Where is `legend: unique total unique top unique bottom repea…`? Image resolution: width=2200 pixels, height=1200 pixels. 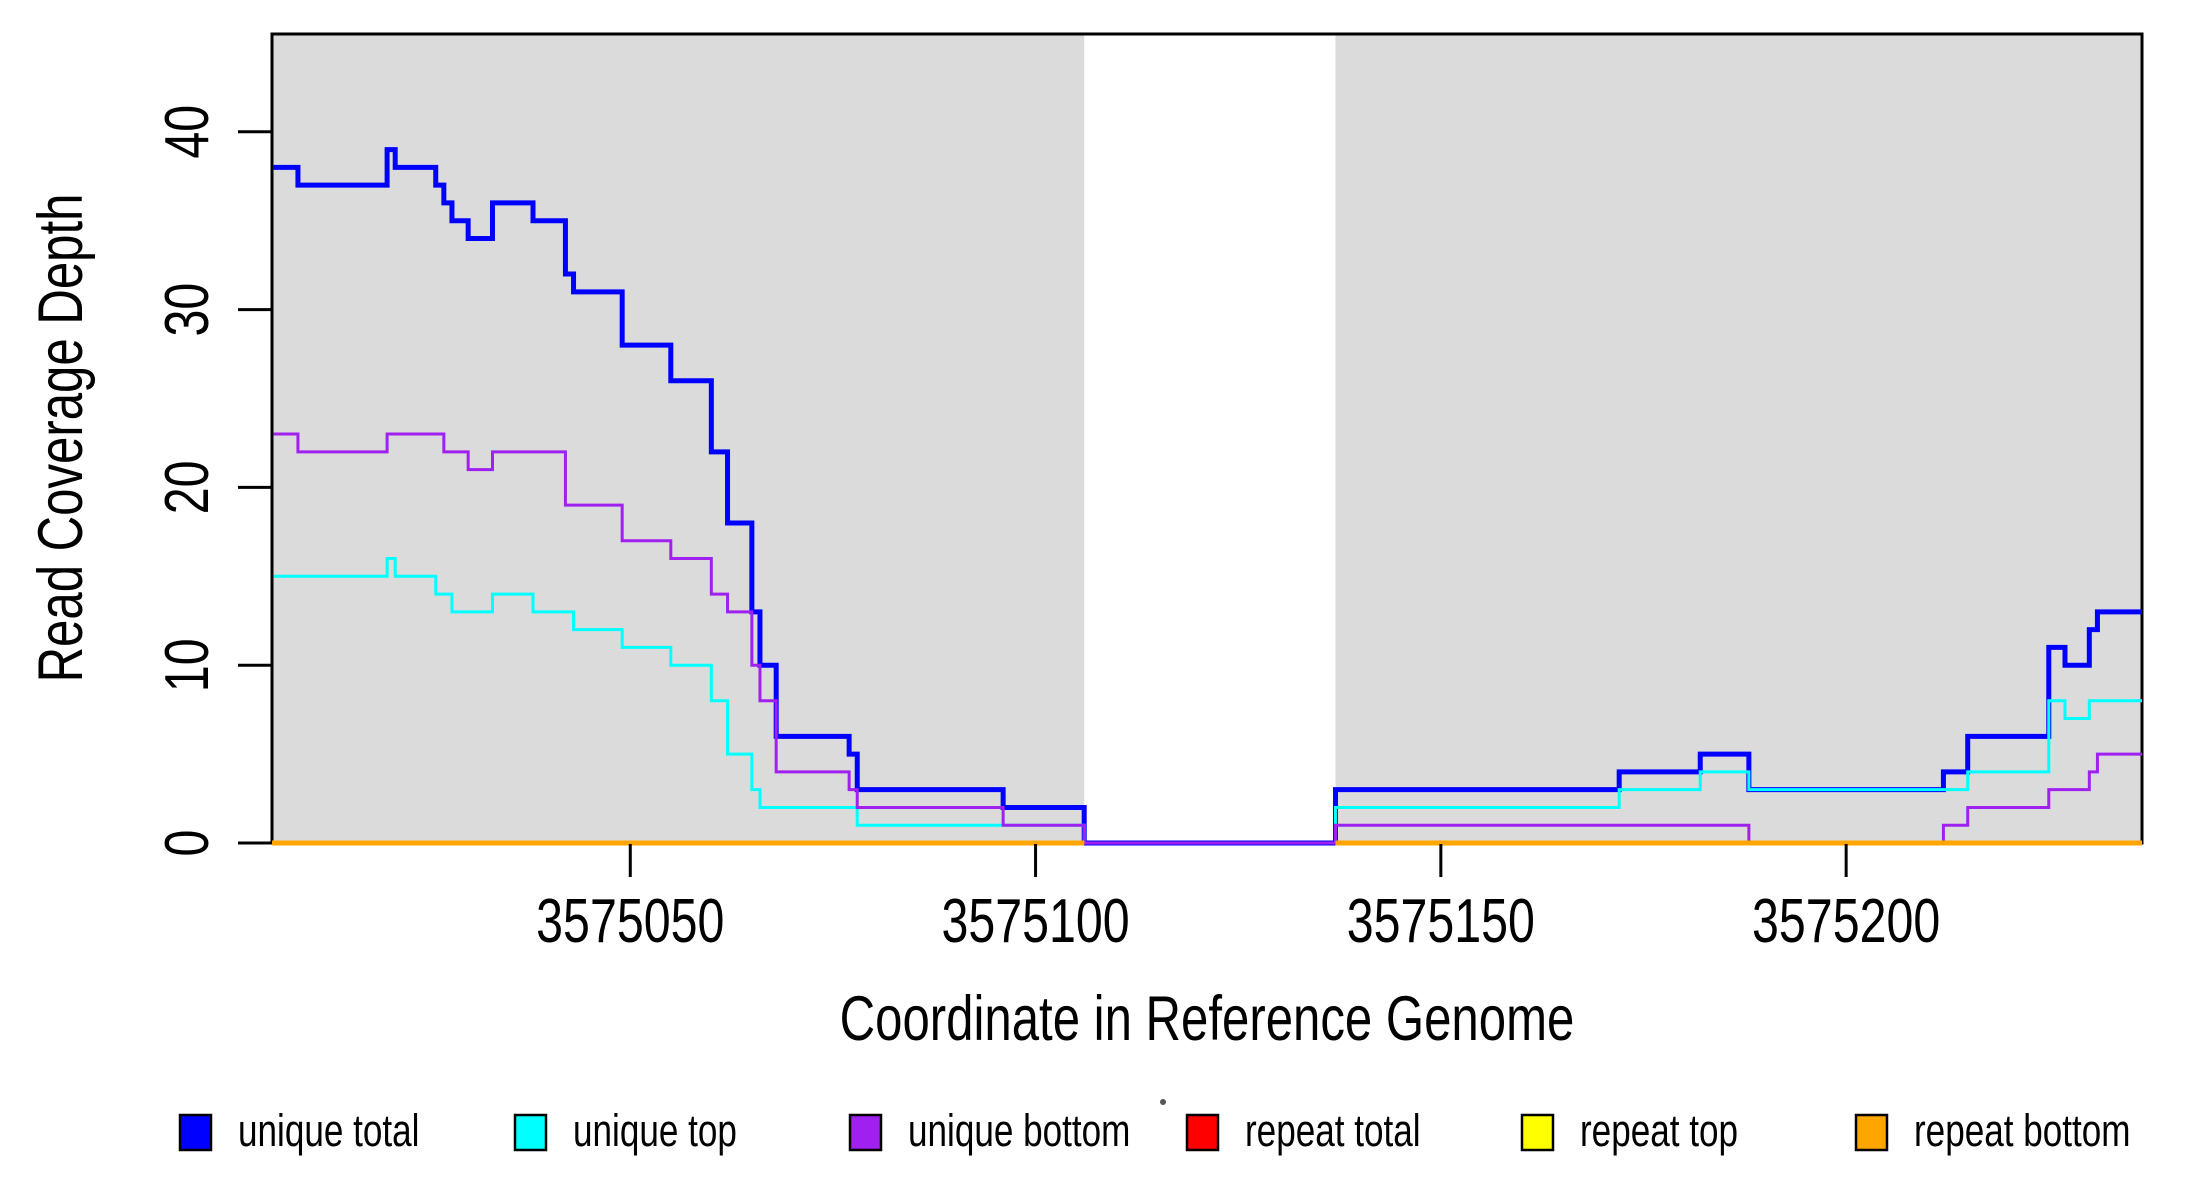 legend: unique total unique top unique bottom repea… is located at coordinates (1154, 1127).